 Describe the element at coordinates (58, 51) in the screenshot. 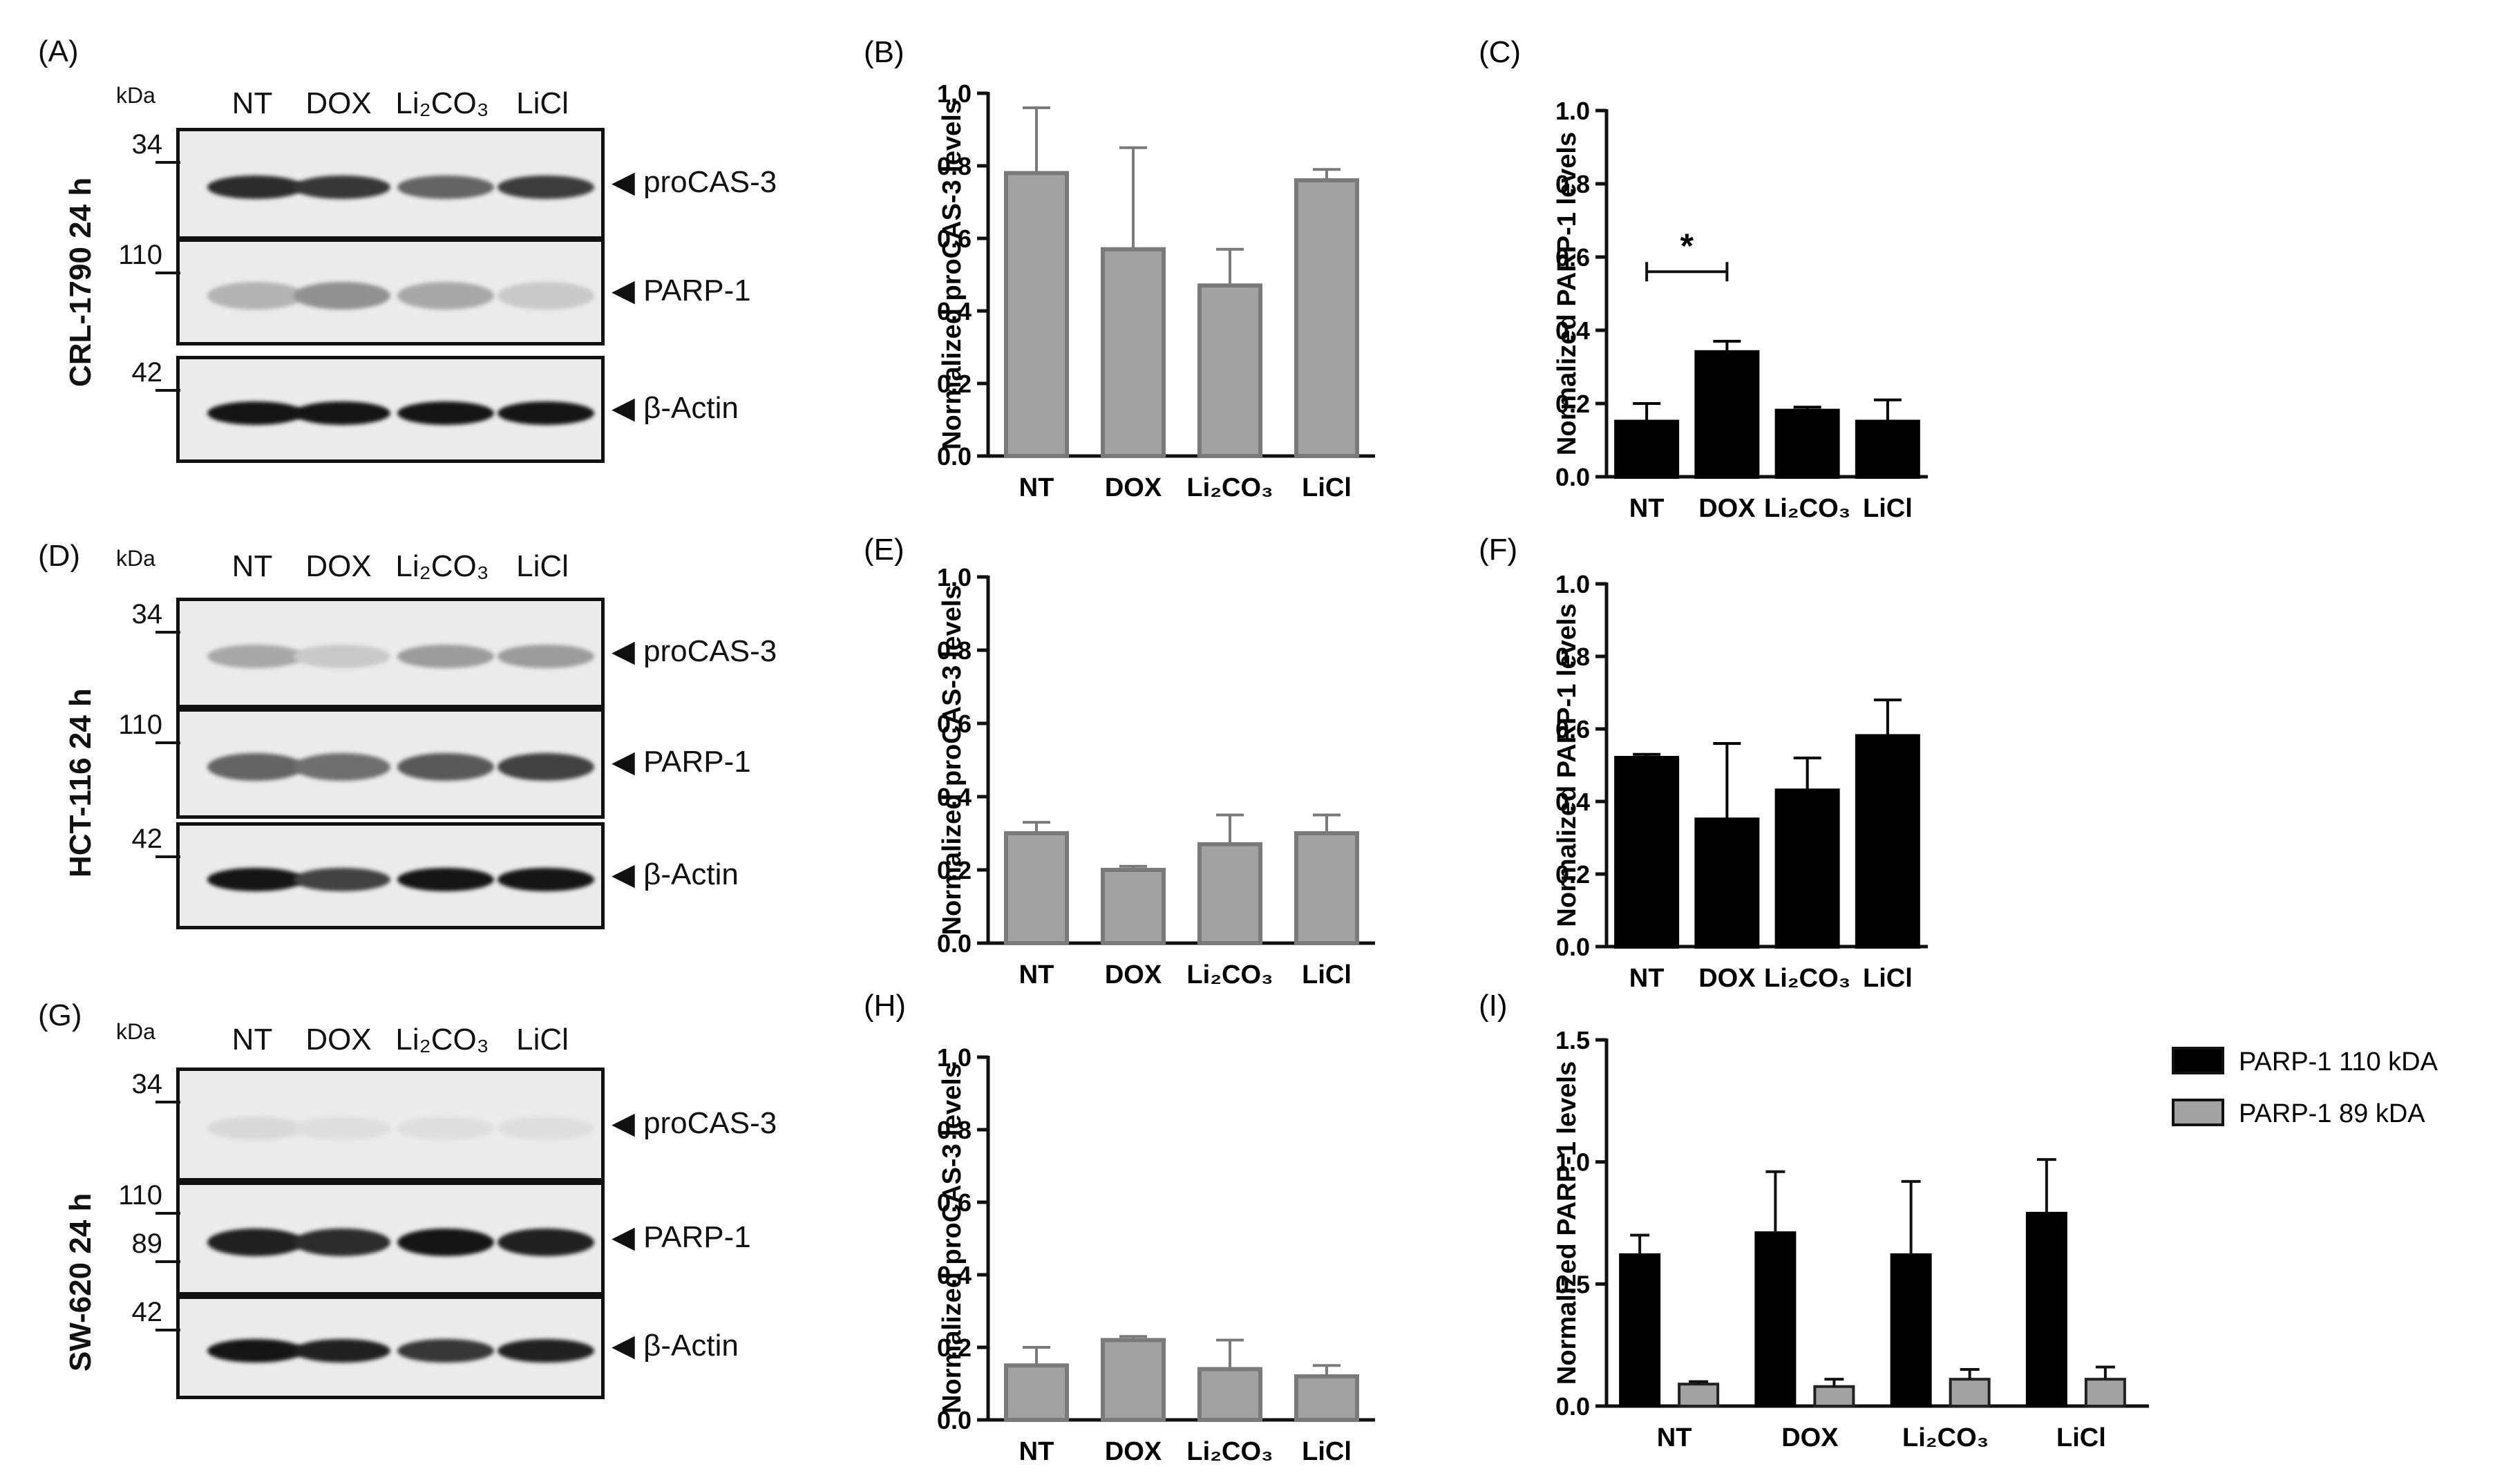

I see `panel-label: (A)` at that location.